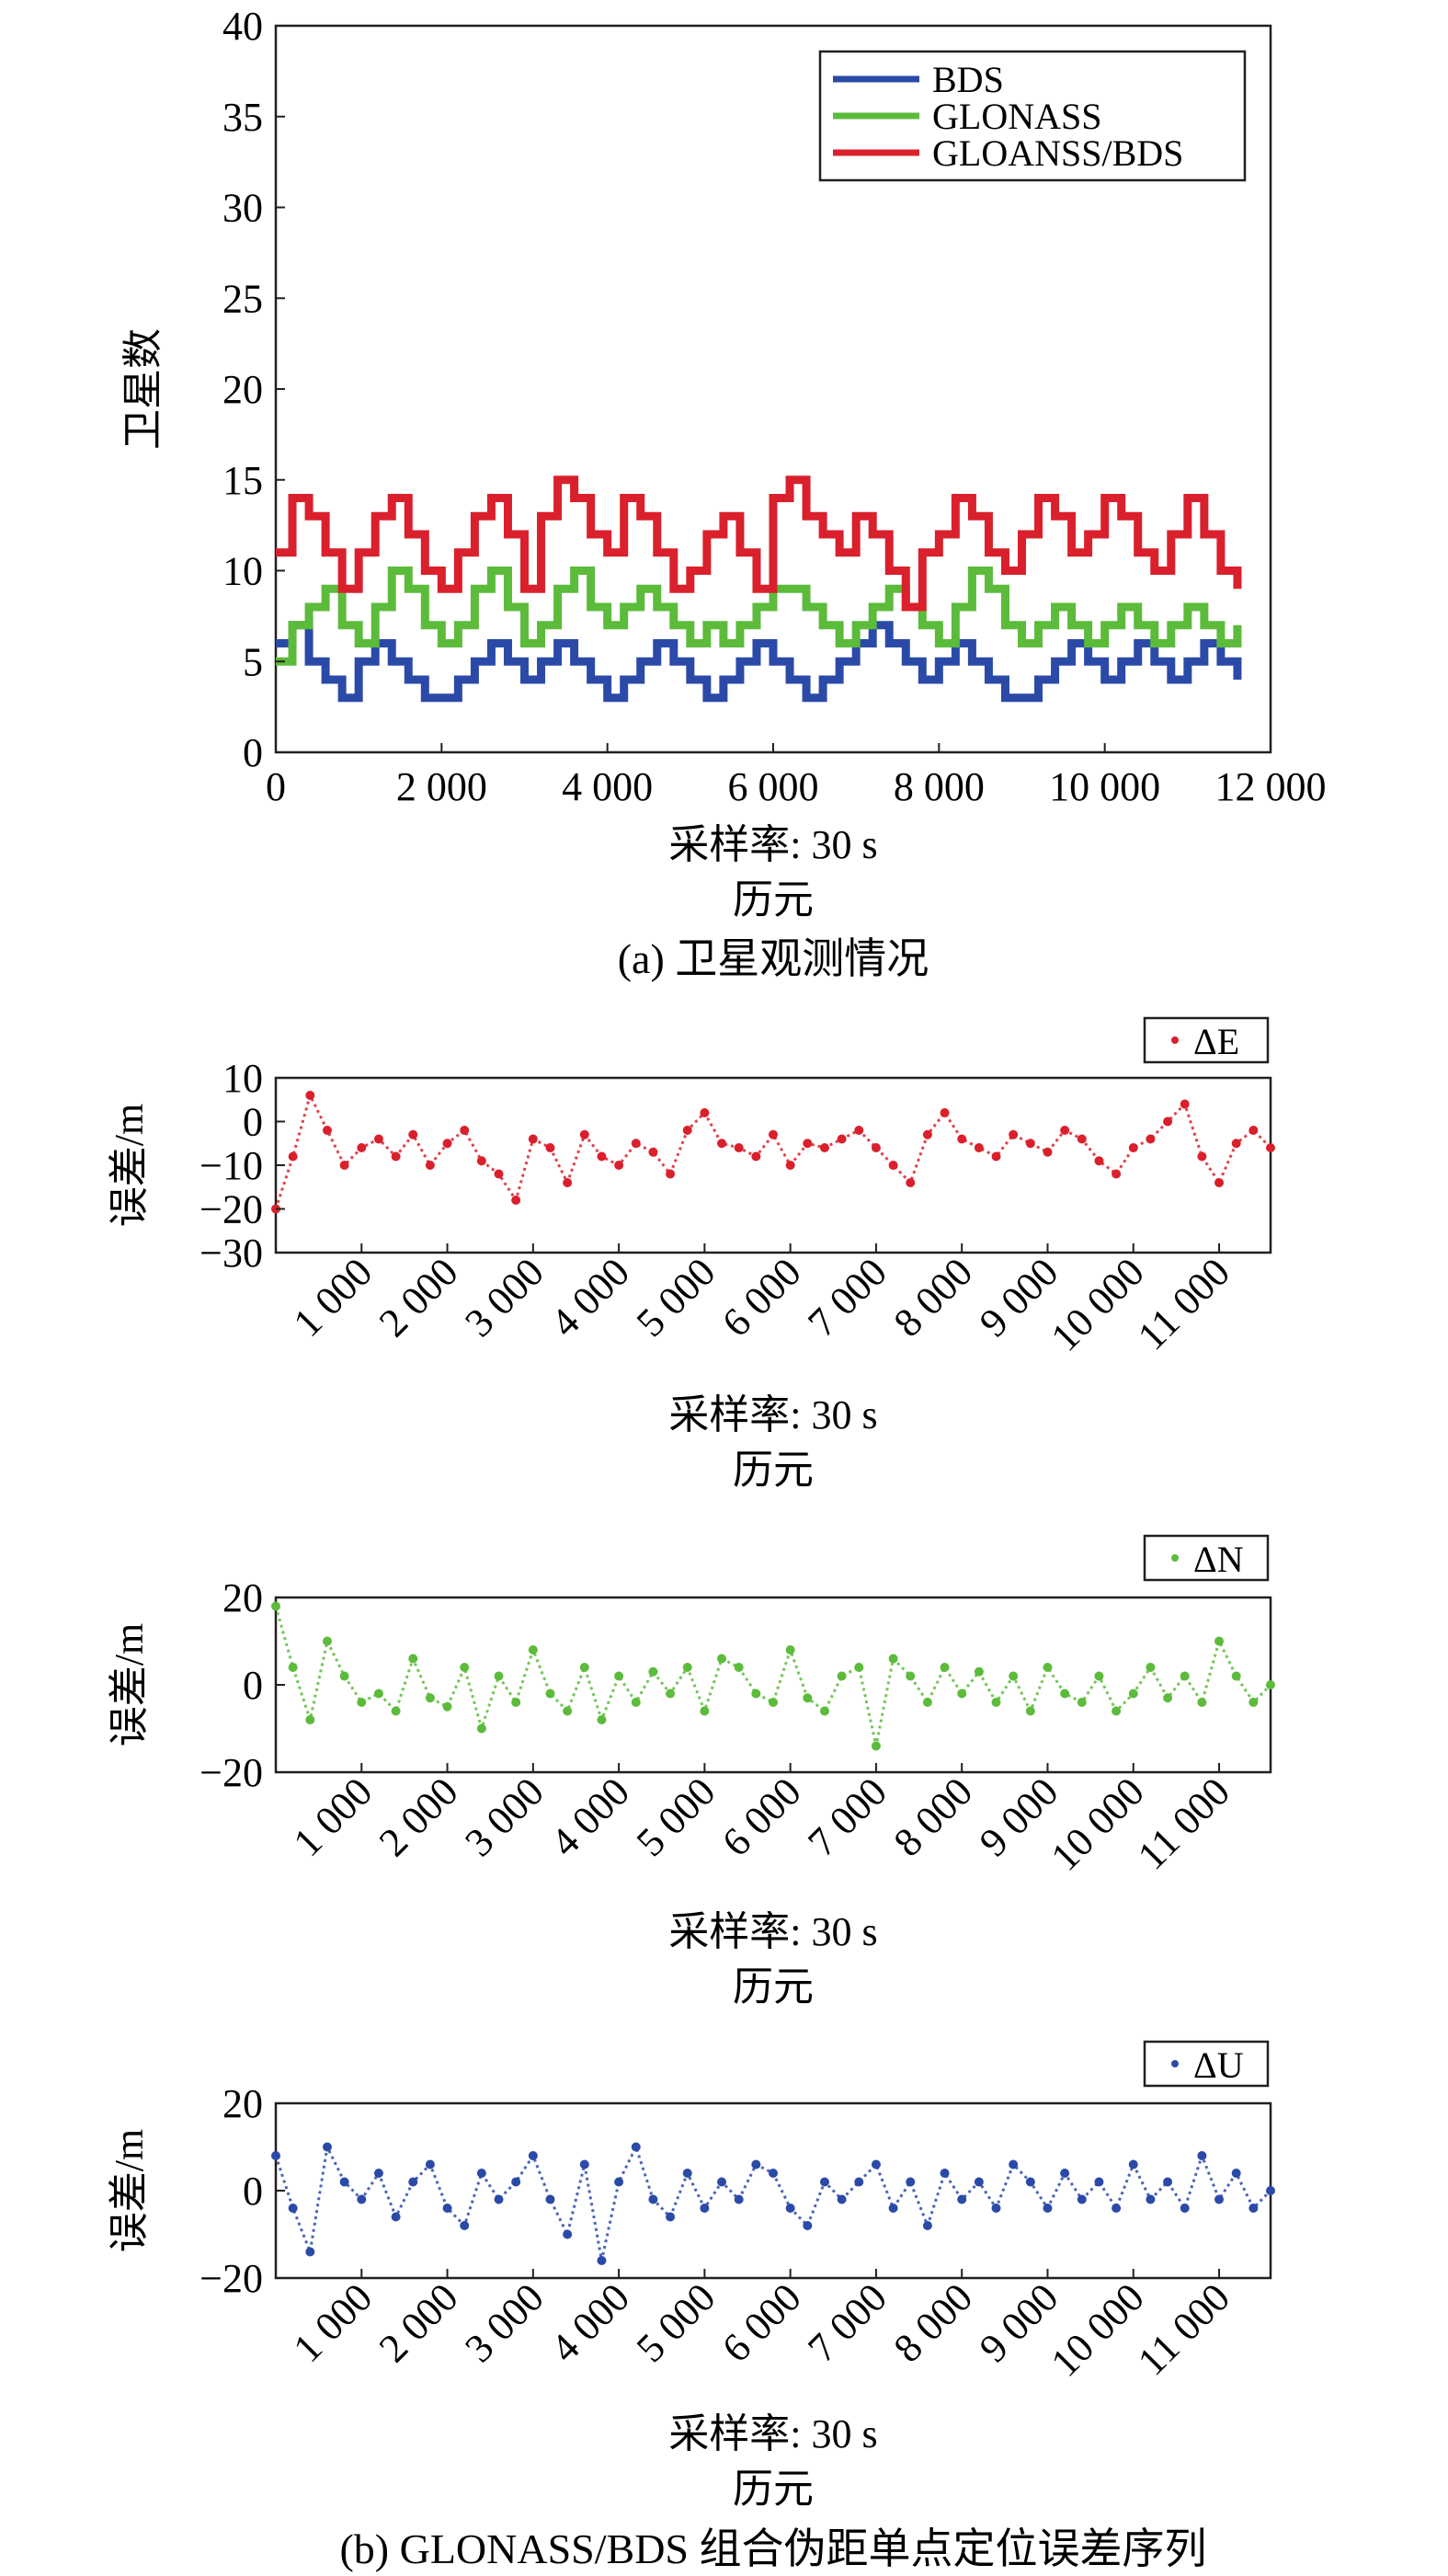 The height and width of the screenshot is (2576, 1448). Describe the element at coordinates (253, 1122) in the screenshot. I see `y-tick-label: 0` at that location.